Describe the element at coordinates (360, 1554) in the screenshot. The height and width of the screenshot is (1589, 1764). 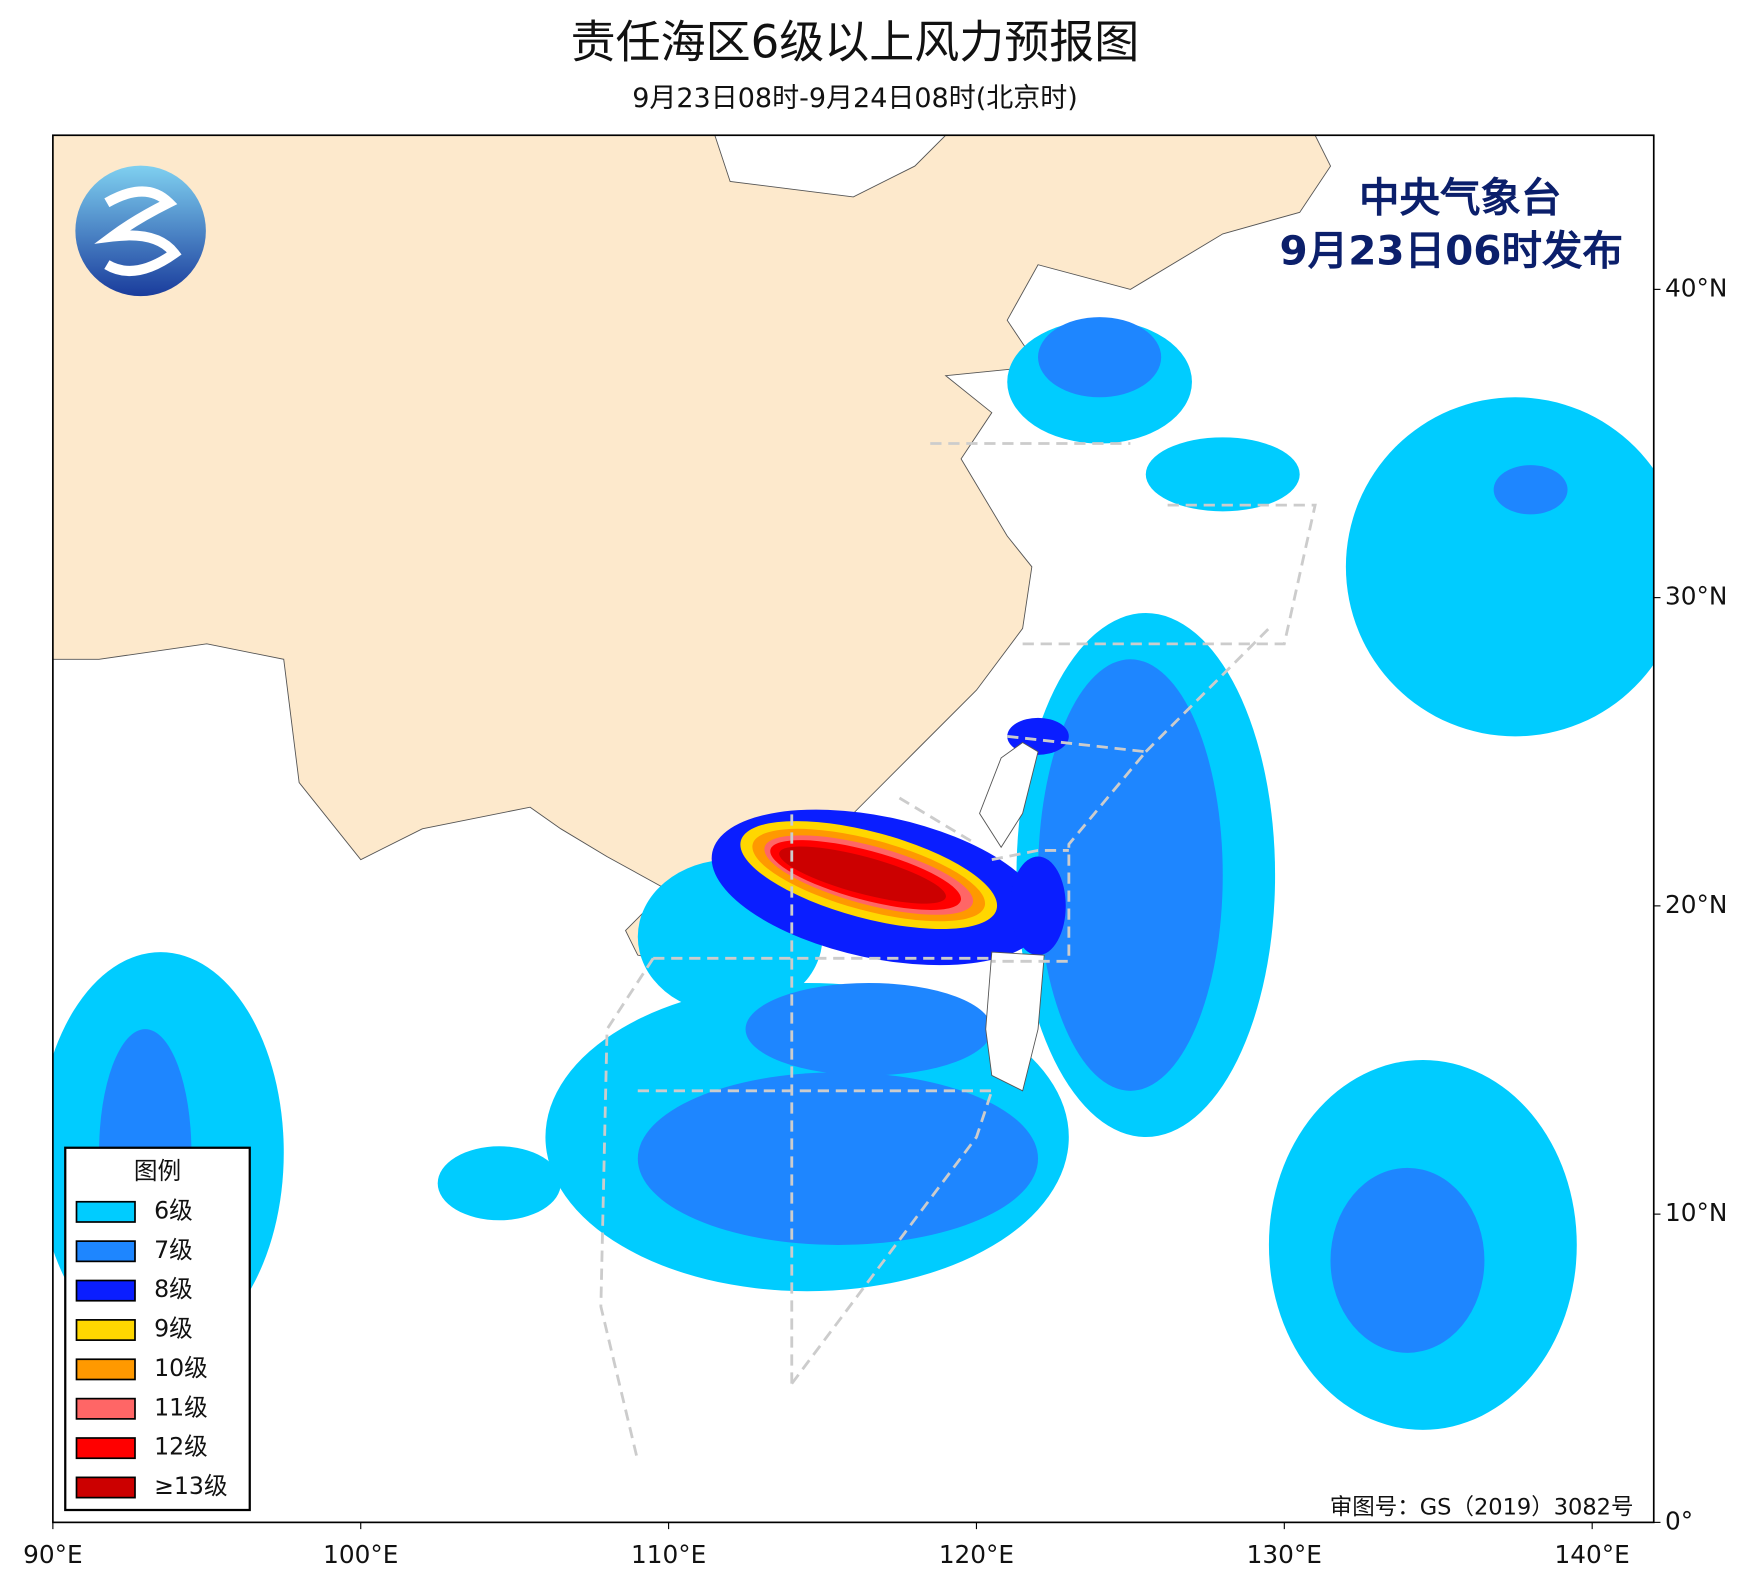
I see `x-tick-label: 100°E` at that location.